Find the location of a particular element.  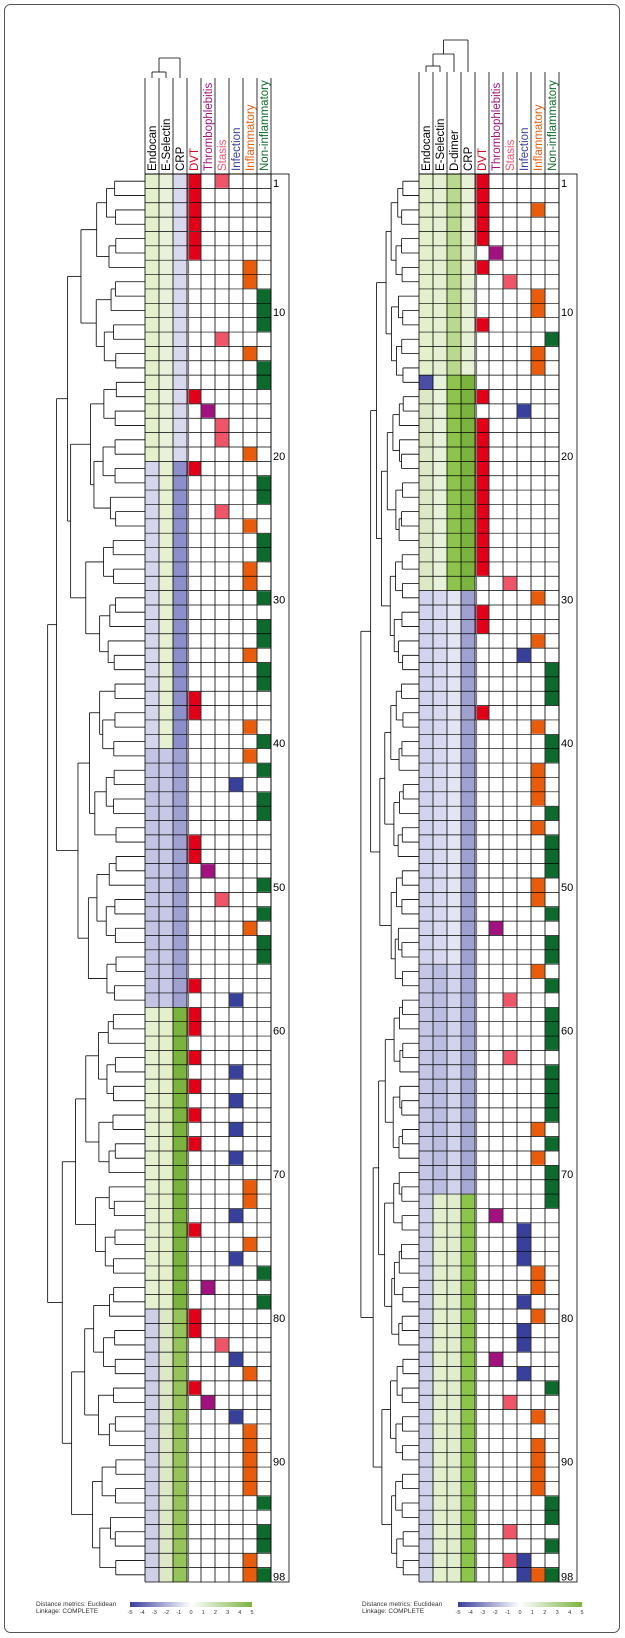

category-header: Inflammatory is located at coordinates (251, 137).